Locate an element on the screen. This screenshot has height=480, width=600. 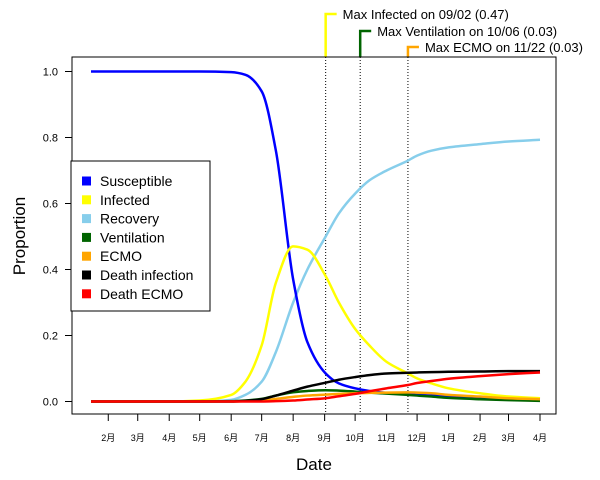
annotation-label: Max ECMO on 11/22 (0.03) is located at coordinates (504, 47).